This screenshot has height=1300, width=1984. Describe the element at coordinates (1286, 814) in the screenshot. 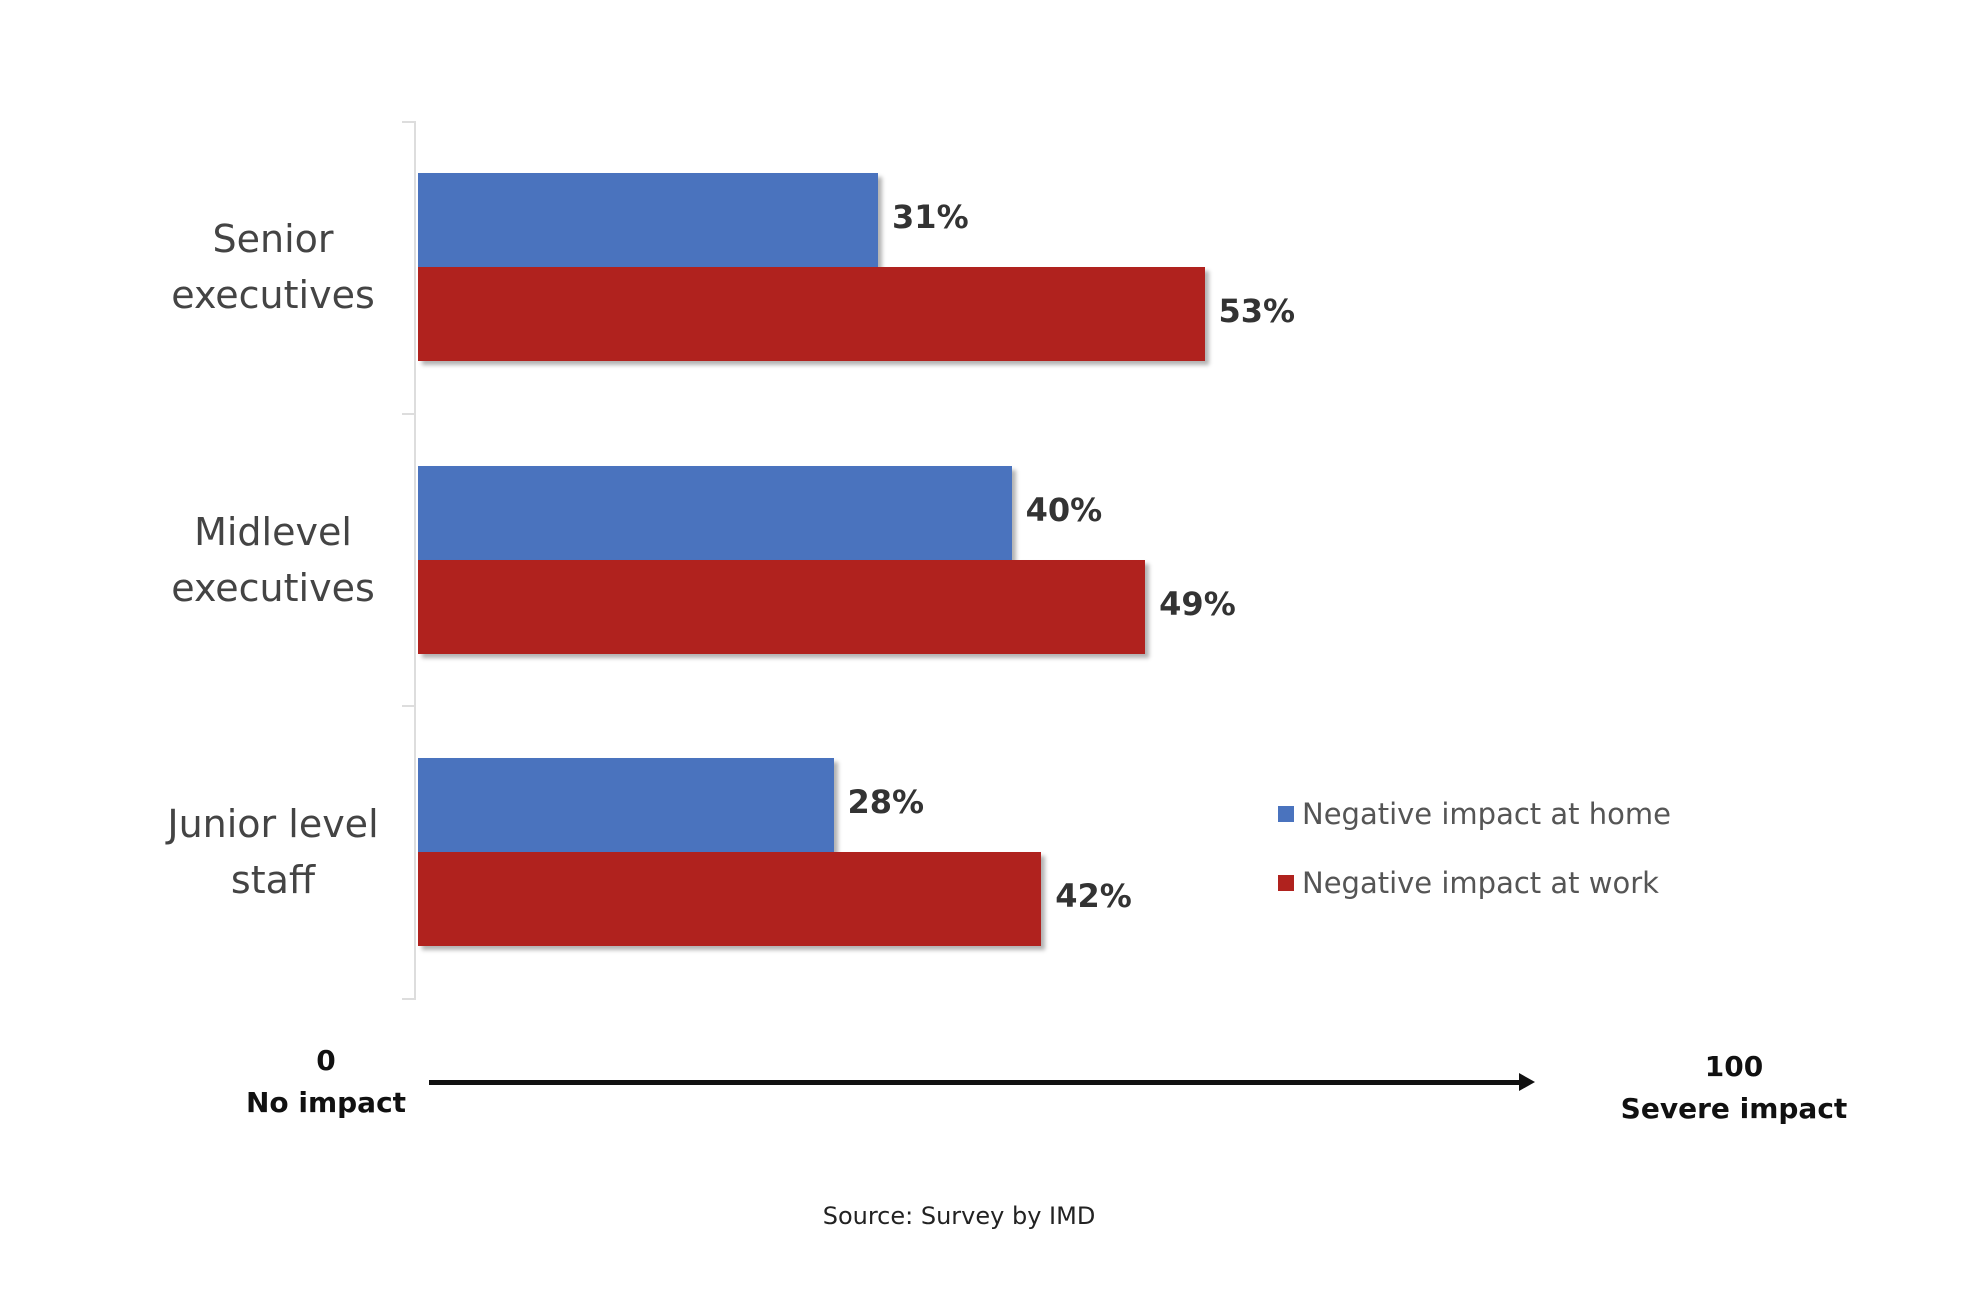

I see `legend-swatch-home` at that location.